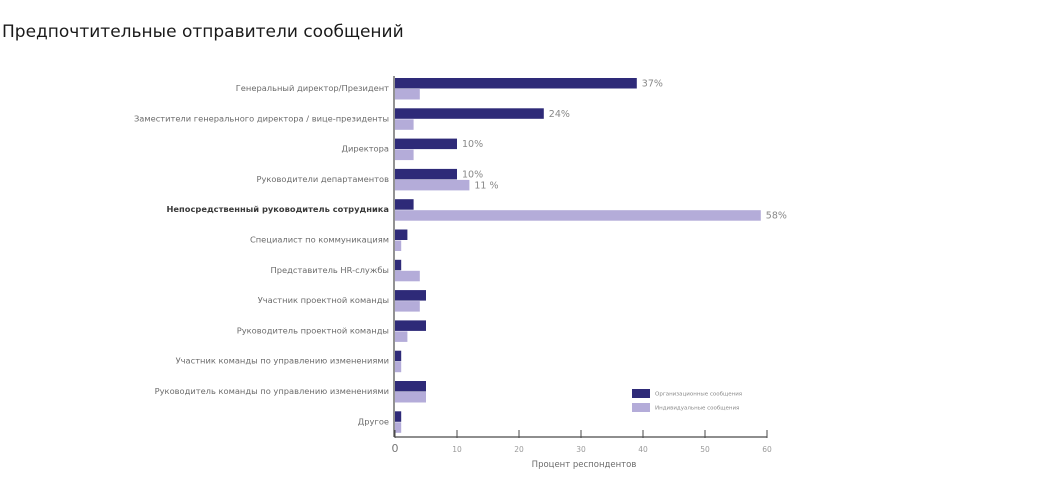  Describe the element at coordinates (643, 449) in the screenshot. I see `x-tick-label: 40` at that location.